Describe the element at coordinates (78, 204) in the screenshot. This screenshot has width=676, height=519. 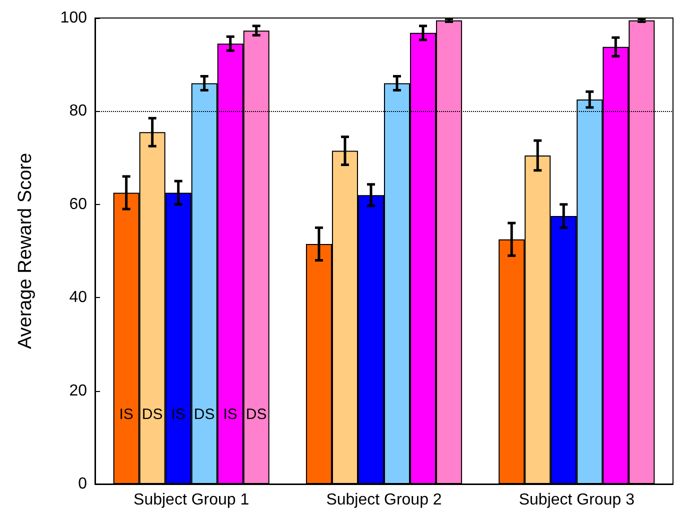
I see `y-tick-label: 60` at that location.